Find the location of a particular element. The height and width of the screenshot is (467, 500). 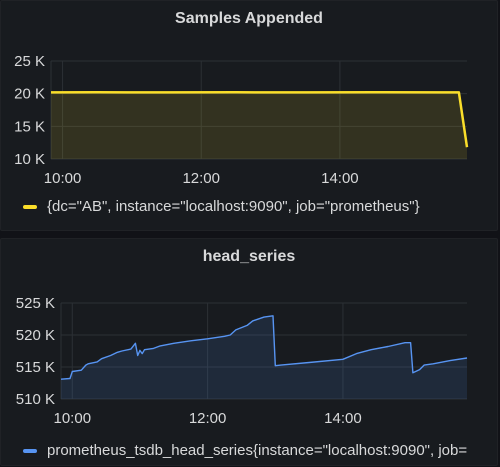

y-tick-label: 515 K is located at coordinates (35, 367).